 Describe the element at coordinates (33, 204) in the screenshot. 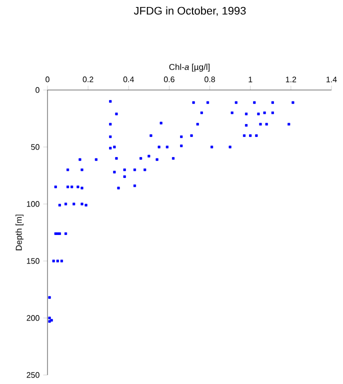

I see `y-tick-label: 100` at that location.